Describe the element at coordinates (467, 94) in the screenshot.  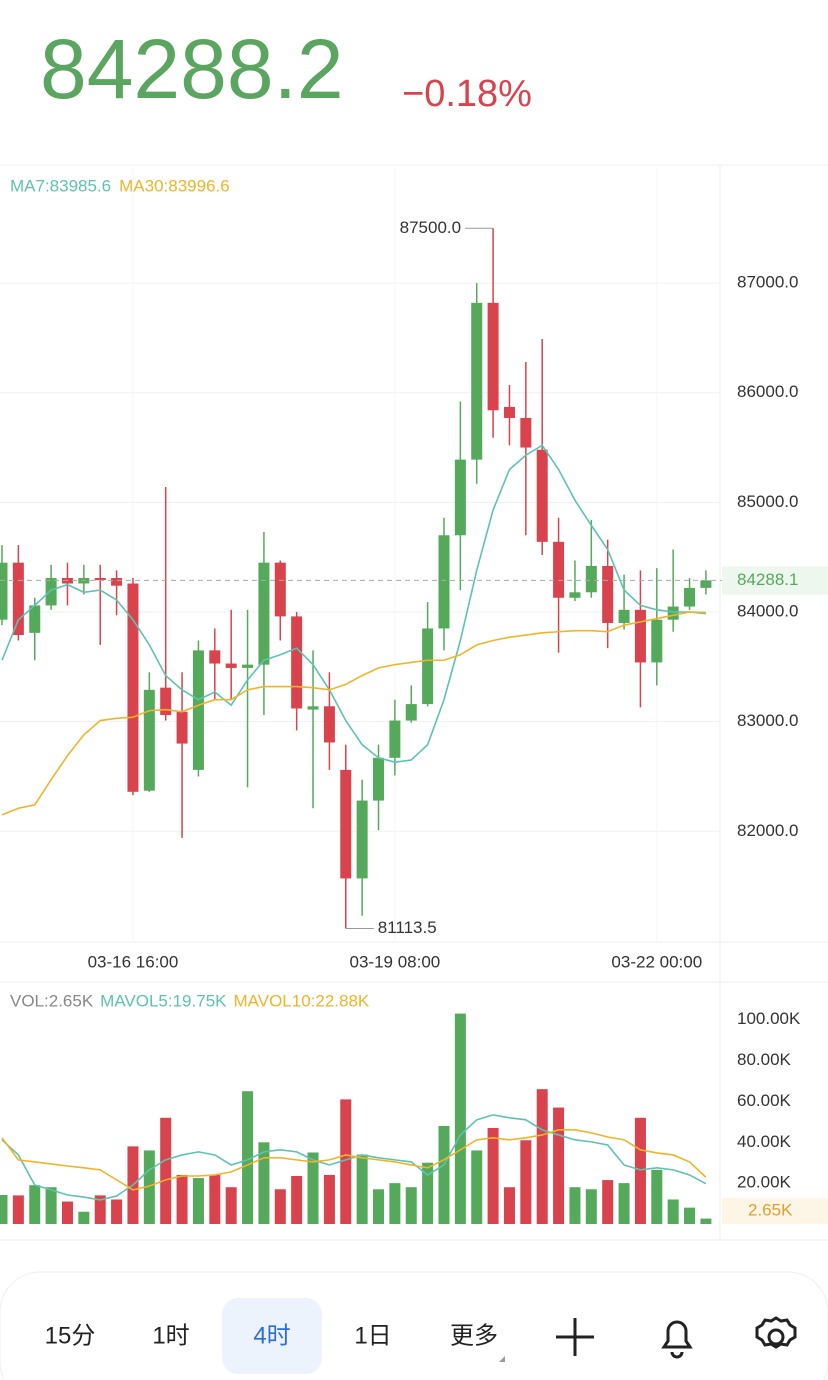
I see `change: −0.18%` at that location.